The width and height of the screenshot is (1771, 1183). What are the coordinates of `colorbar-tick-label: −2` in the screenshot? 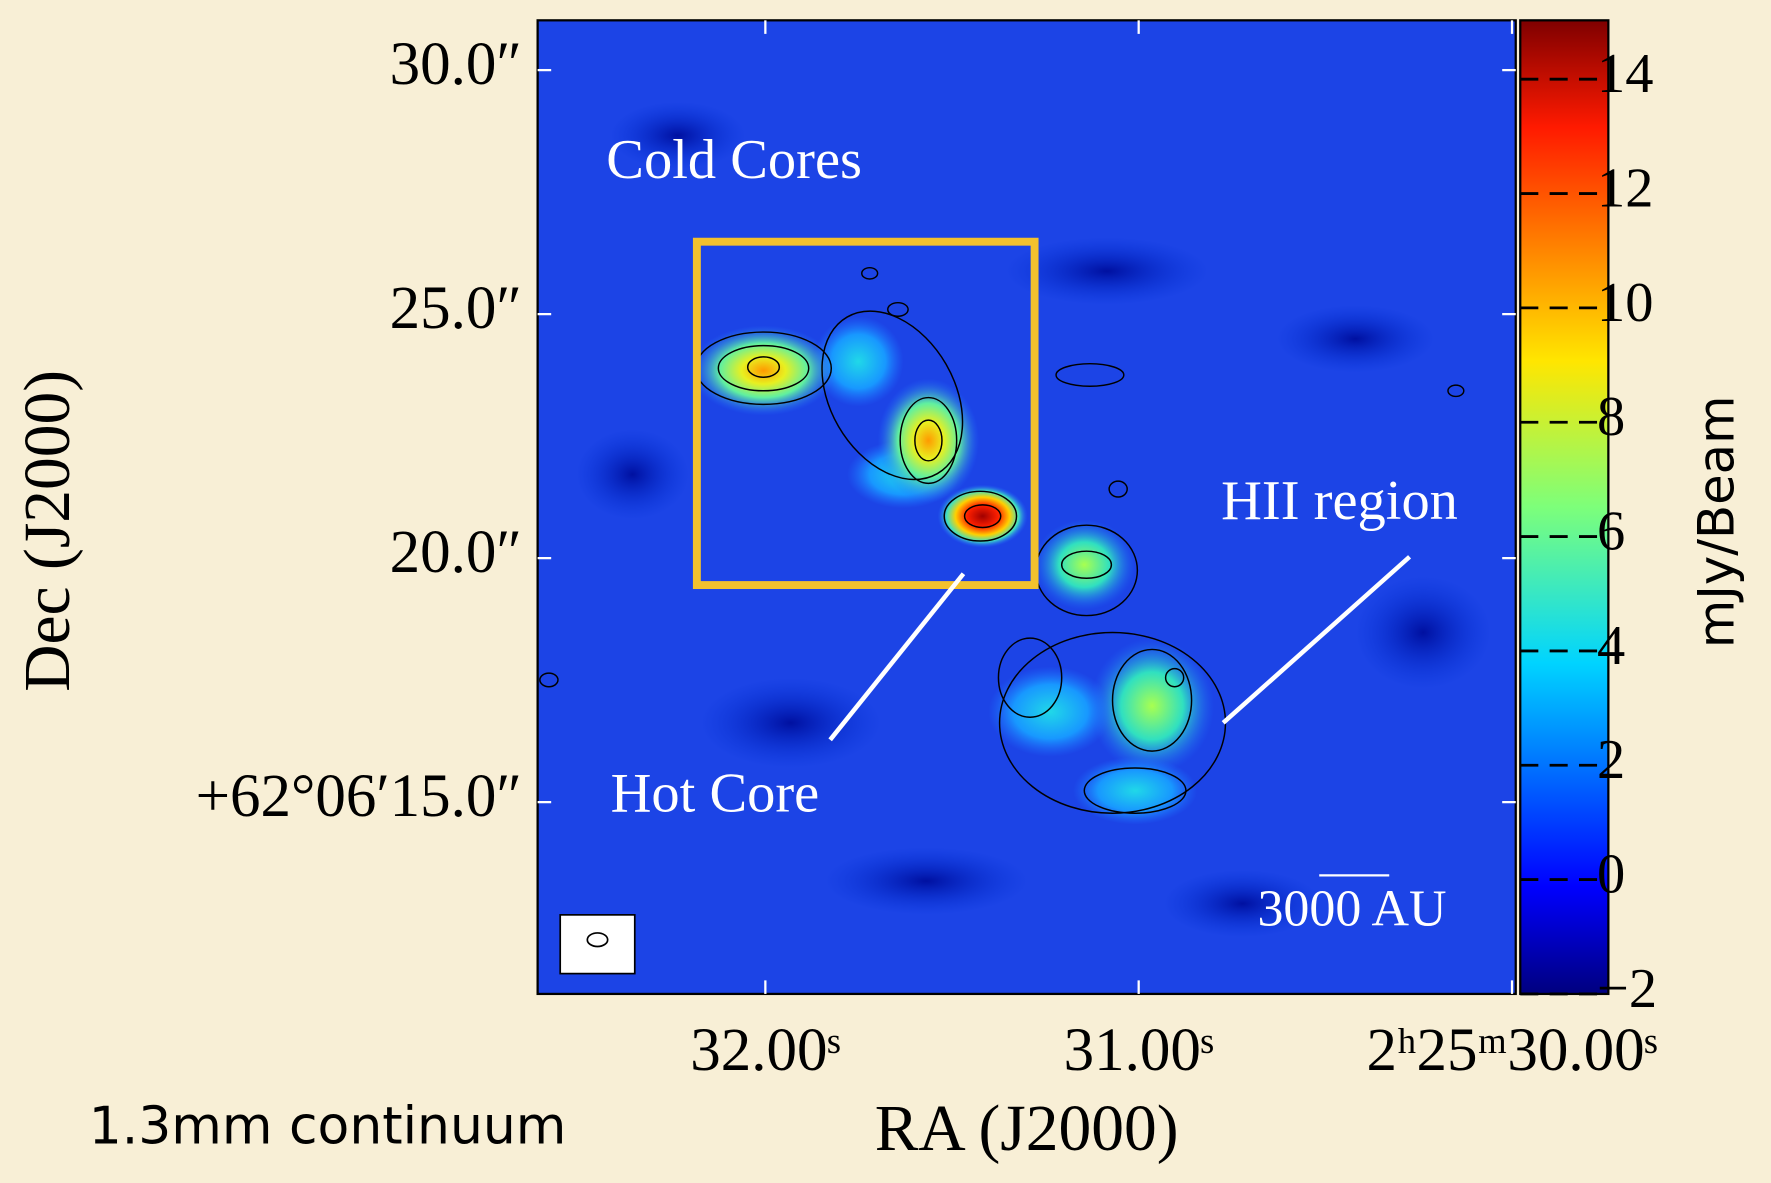 It's located at (1627, 989).